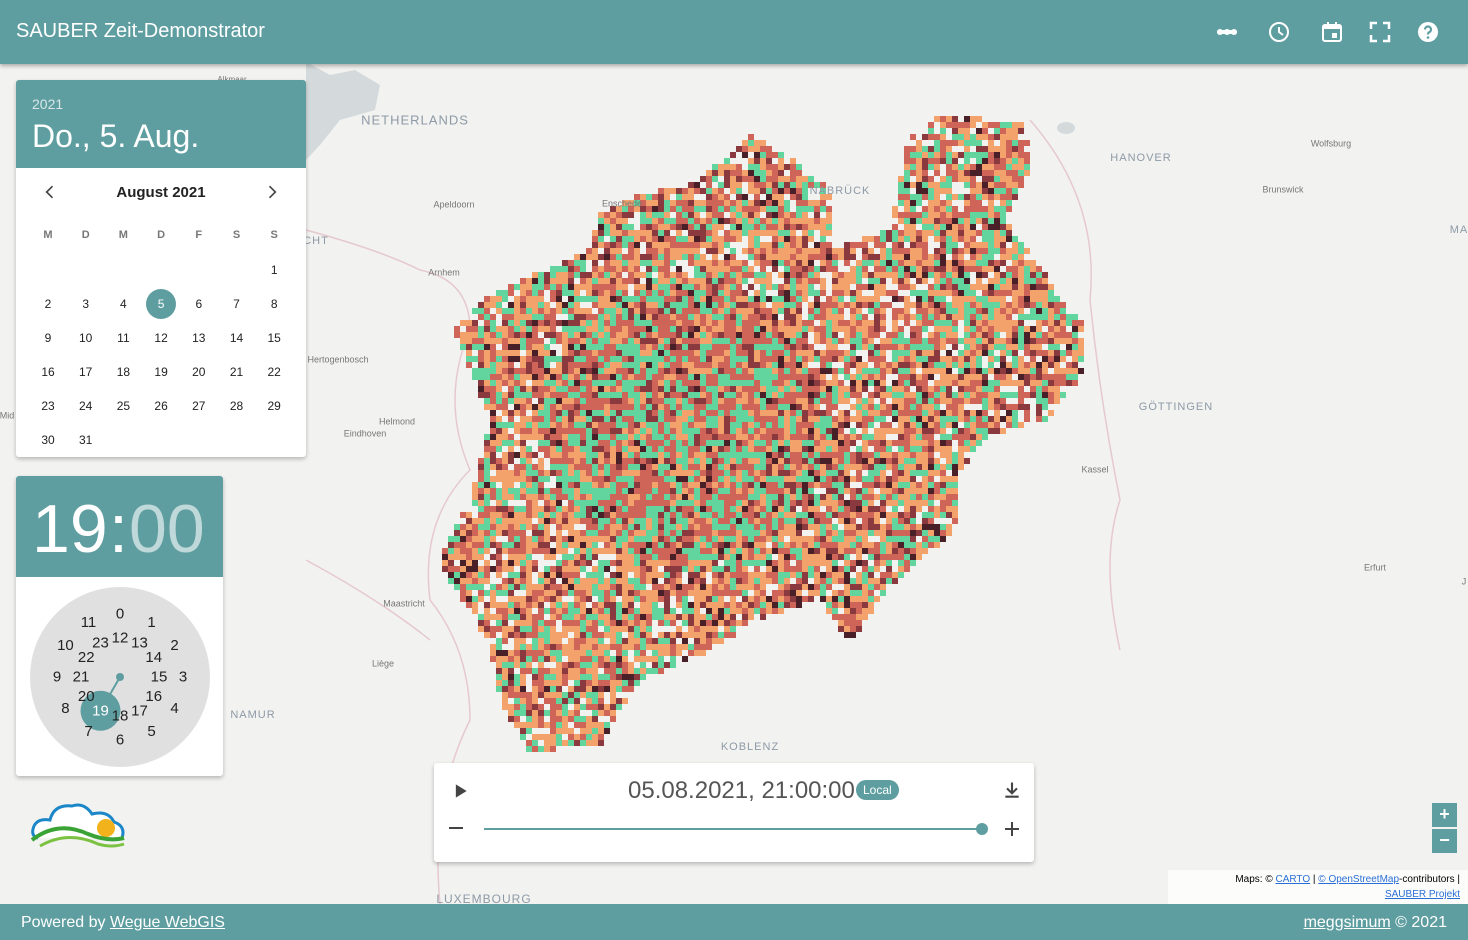  What do you see at coordinates (161, 192) in the screenshot?
I see `month-title: August 2021` at bounding box center [161, 192].